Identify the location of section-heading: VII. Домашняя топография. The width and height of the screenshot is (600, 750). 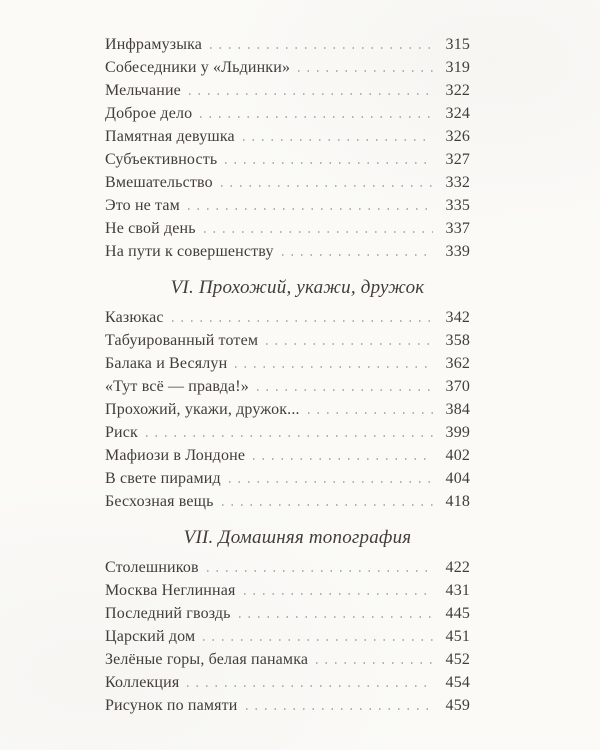
(297, 537).